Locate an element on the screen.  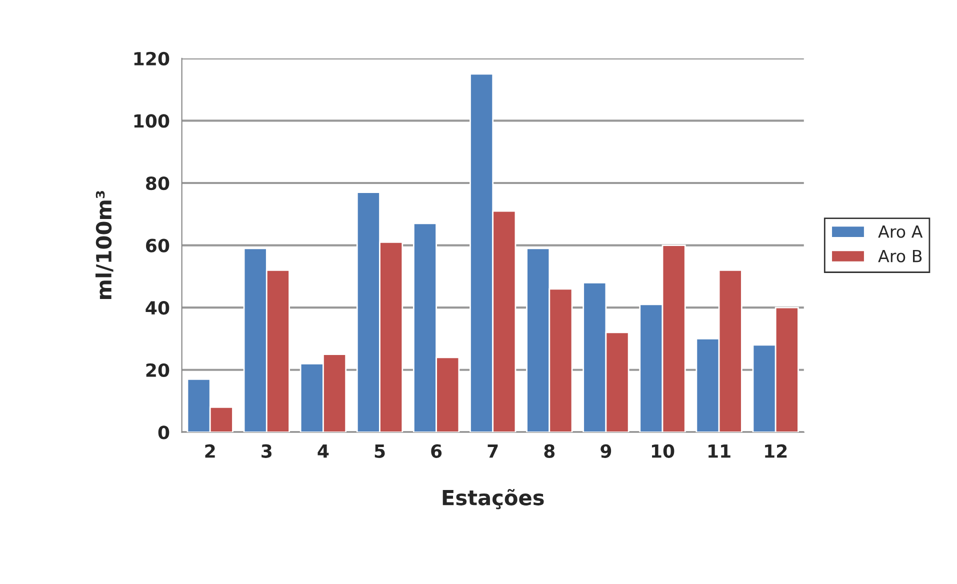
y-axis-title: ml/100m³ is located at coordinates (105, 245).